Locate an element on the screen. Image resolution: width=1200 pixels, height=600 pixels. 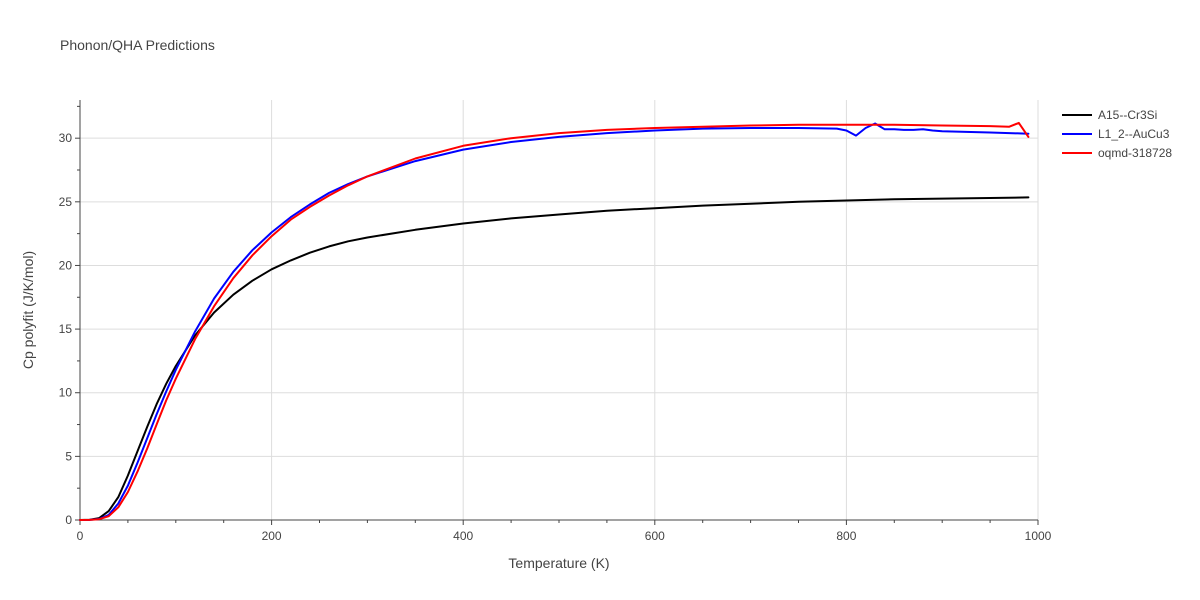
legend-label: oqmd-318728 is located at coordinates (1135, 153).